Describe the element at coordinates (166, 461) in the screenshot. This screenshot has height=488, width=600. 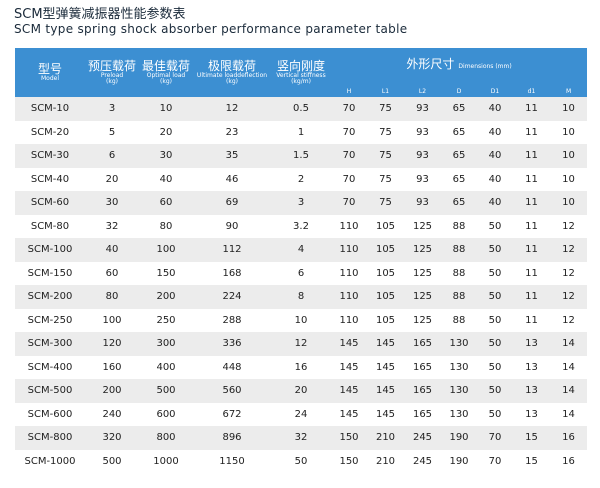
I see `table-cell: 1000` at that location.